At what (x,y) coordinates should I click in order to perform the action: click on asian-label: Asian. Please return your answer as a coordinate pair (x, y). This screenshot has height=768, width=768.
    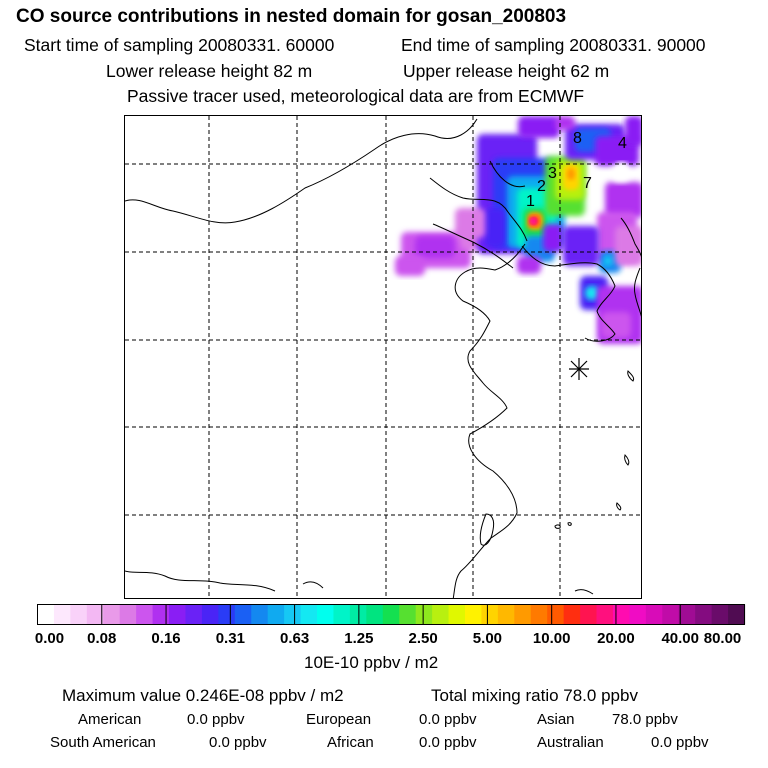
    Looking at the image, I should click on (556, 719).